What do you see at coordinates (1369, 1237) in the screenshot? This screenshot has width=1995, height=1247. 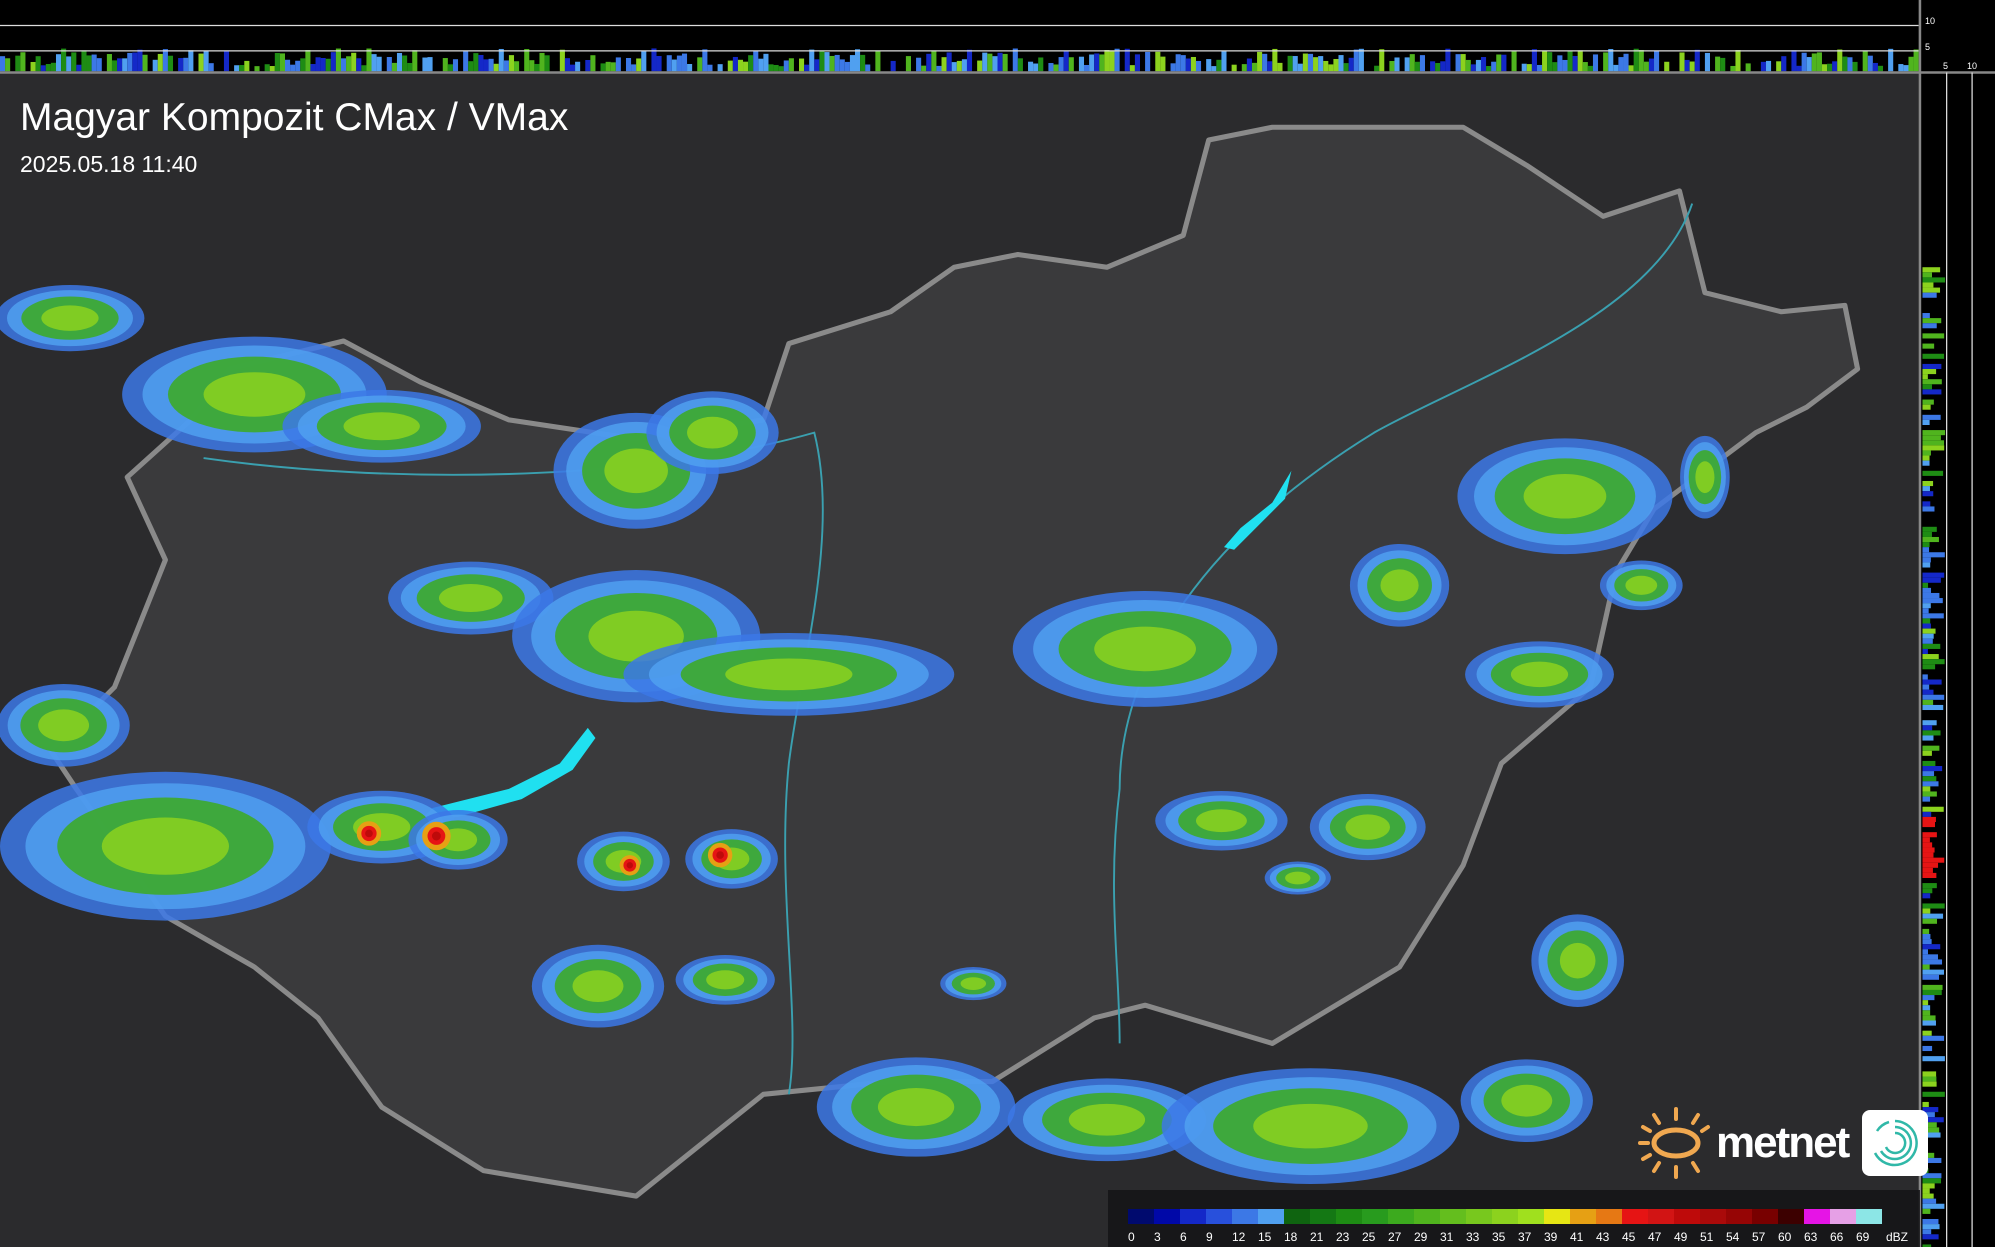 I see `legend-label: 25` at bounding box center [1369, 1237].